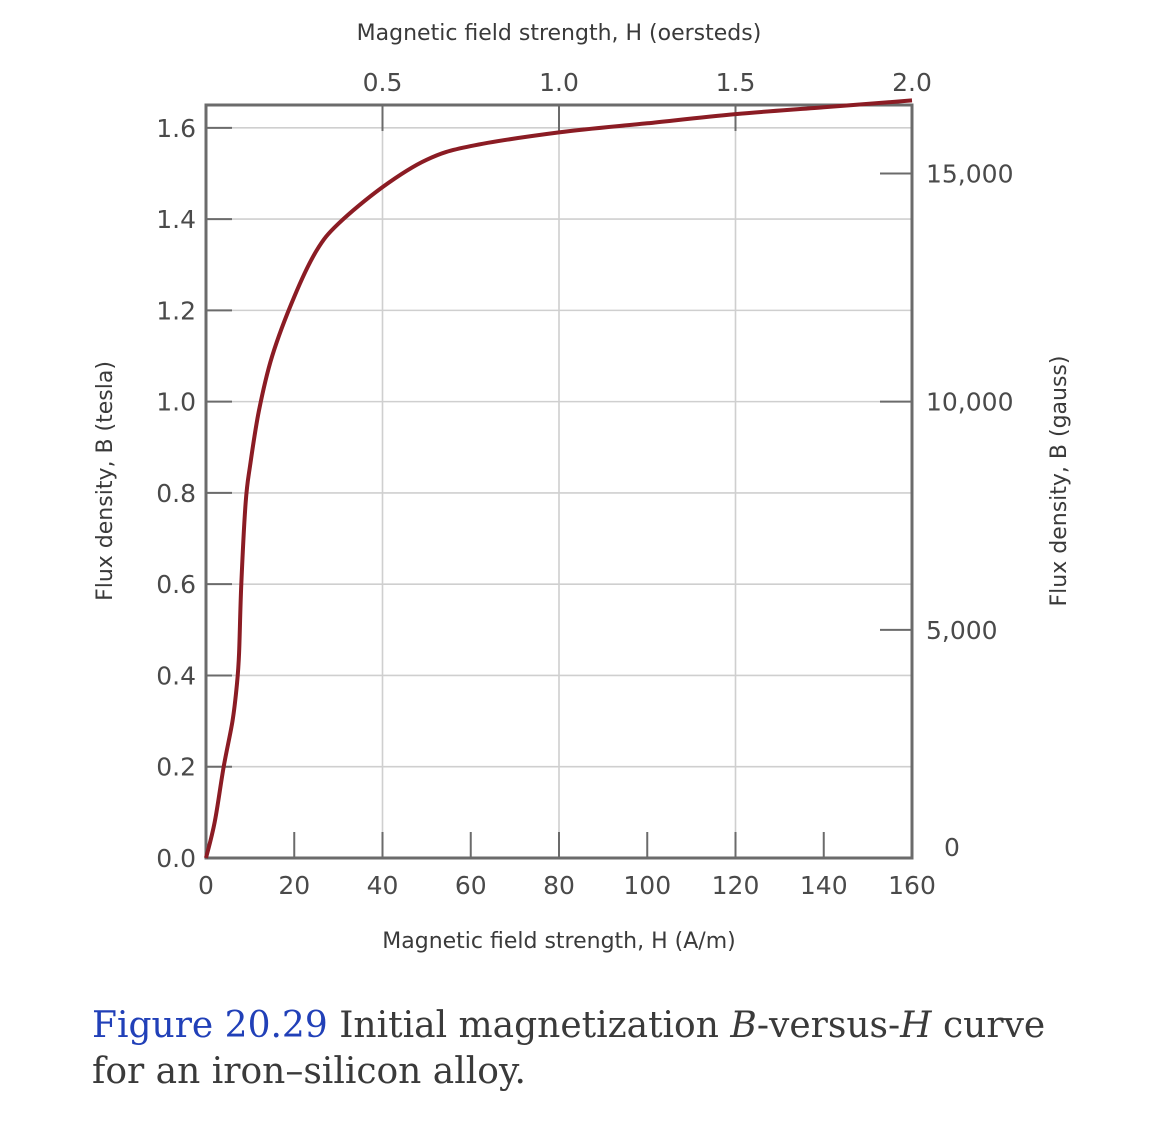  I want to click on caption-text-1: Initial magnetization, so click(535, 1025).